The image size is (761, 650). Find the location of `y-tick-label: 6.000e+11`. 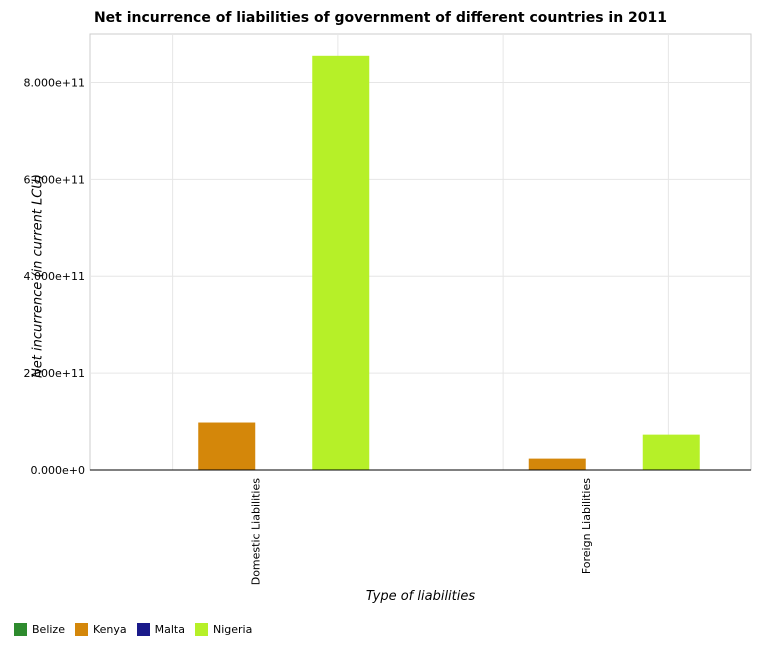

y-tick-label: 6.000e+11 is located at coordinates (54, 179).